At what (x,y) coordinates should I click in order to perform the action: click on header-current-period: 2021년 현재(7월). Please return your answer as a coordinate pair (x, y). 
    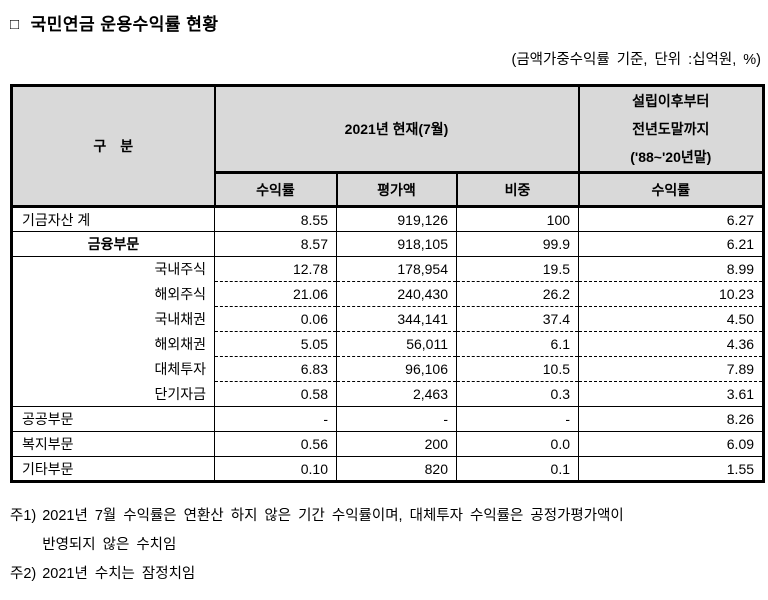
    Looking at the image, I should click on (396, 129).